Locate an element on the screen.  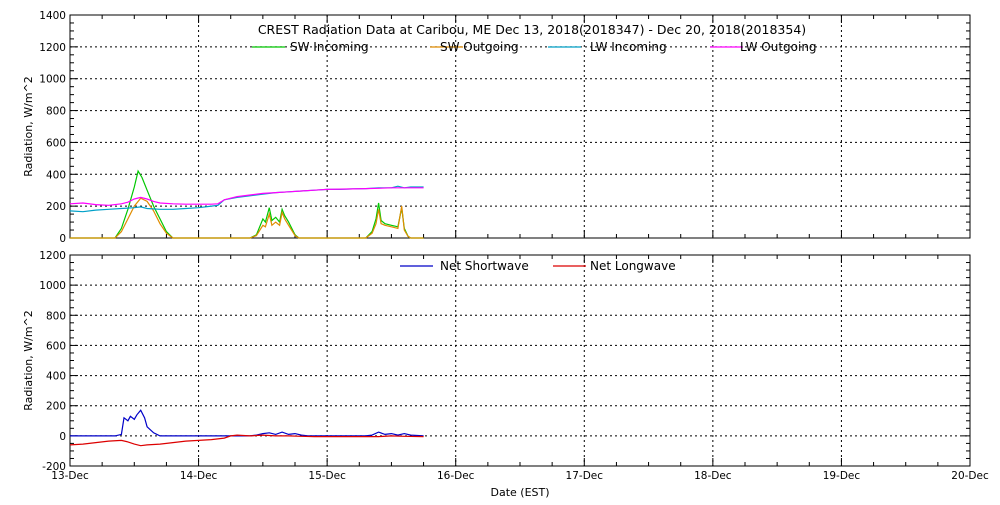
y-tick-label: 1400 is located at coordinates (52, 16).